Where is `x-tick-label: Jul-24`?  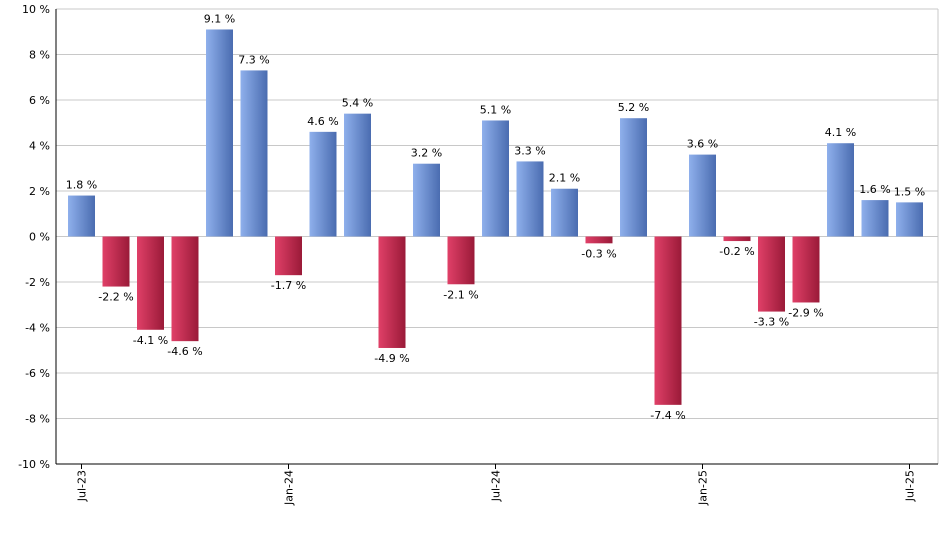 x-tick-label: Jul-24 is located at coordinates (496, 486).